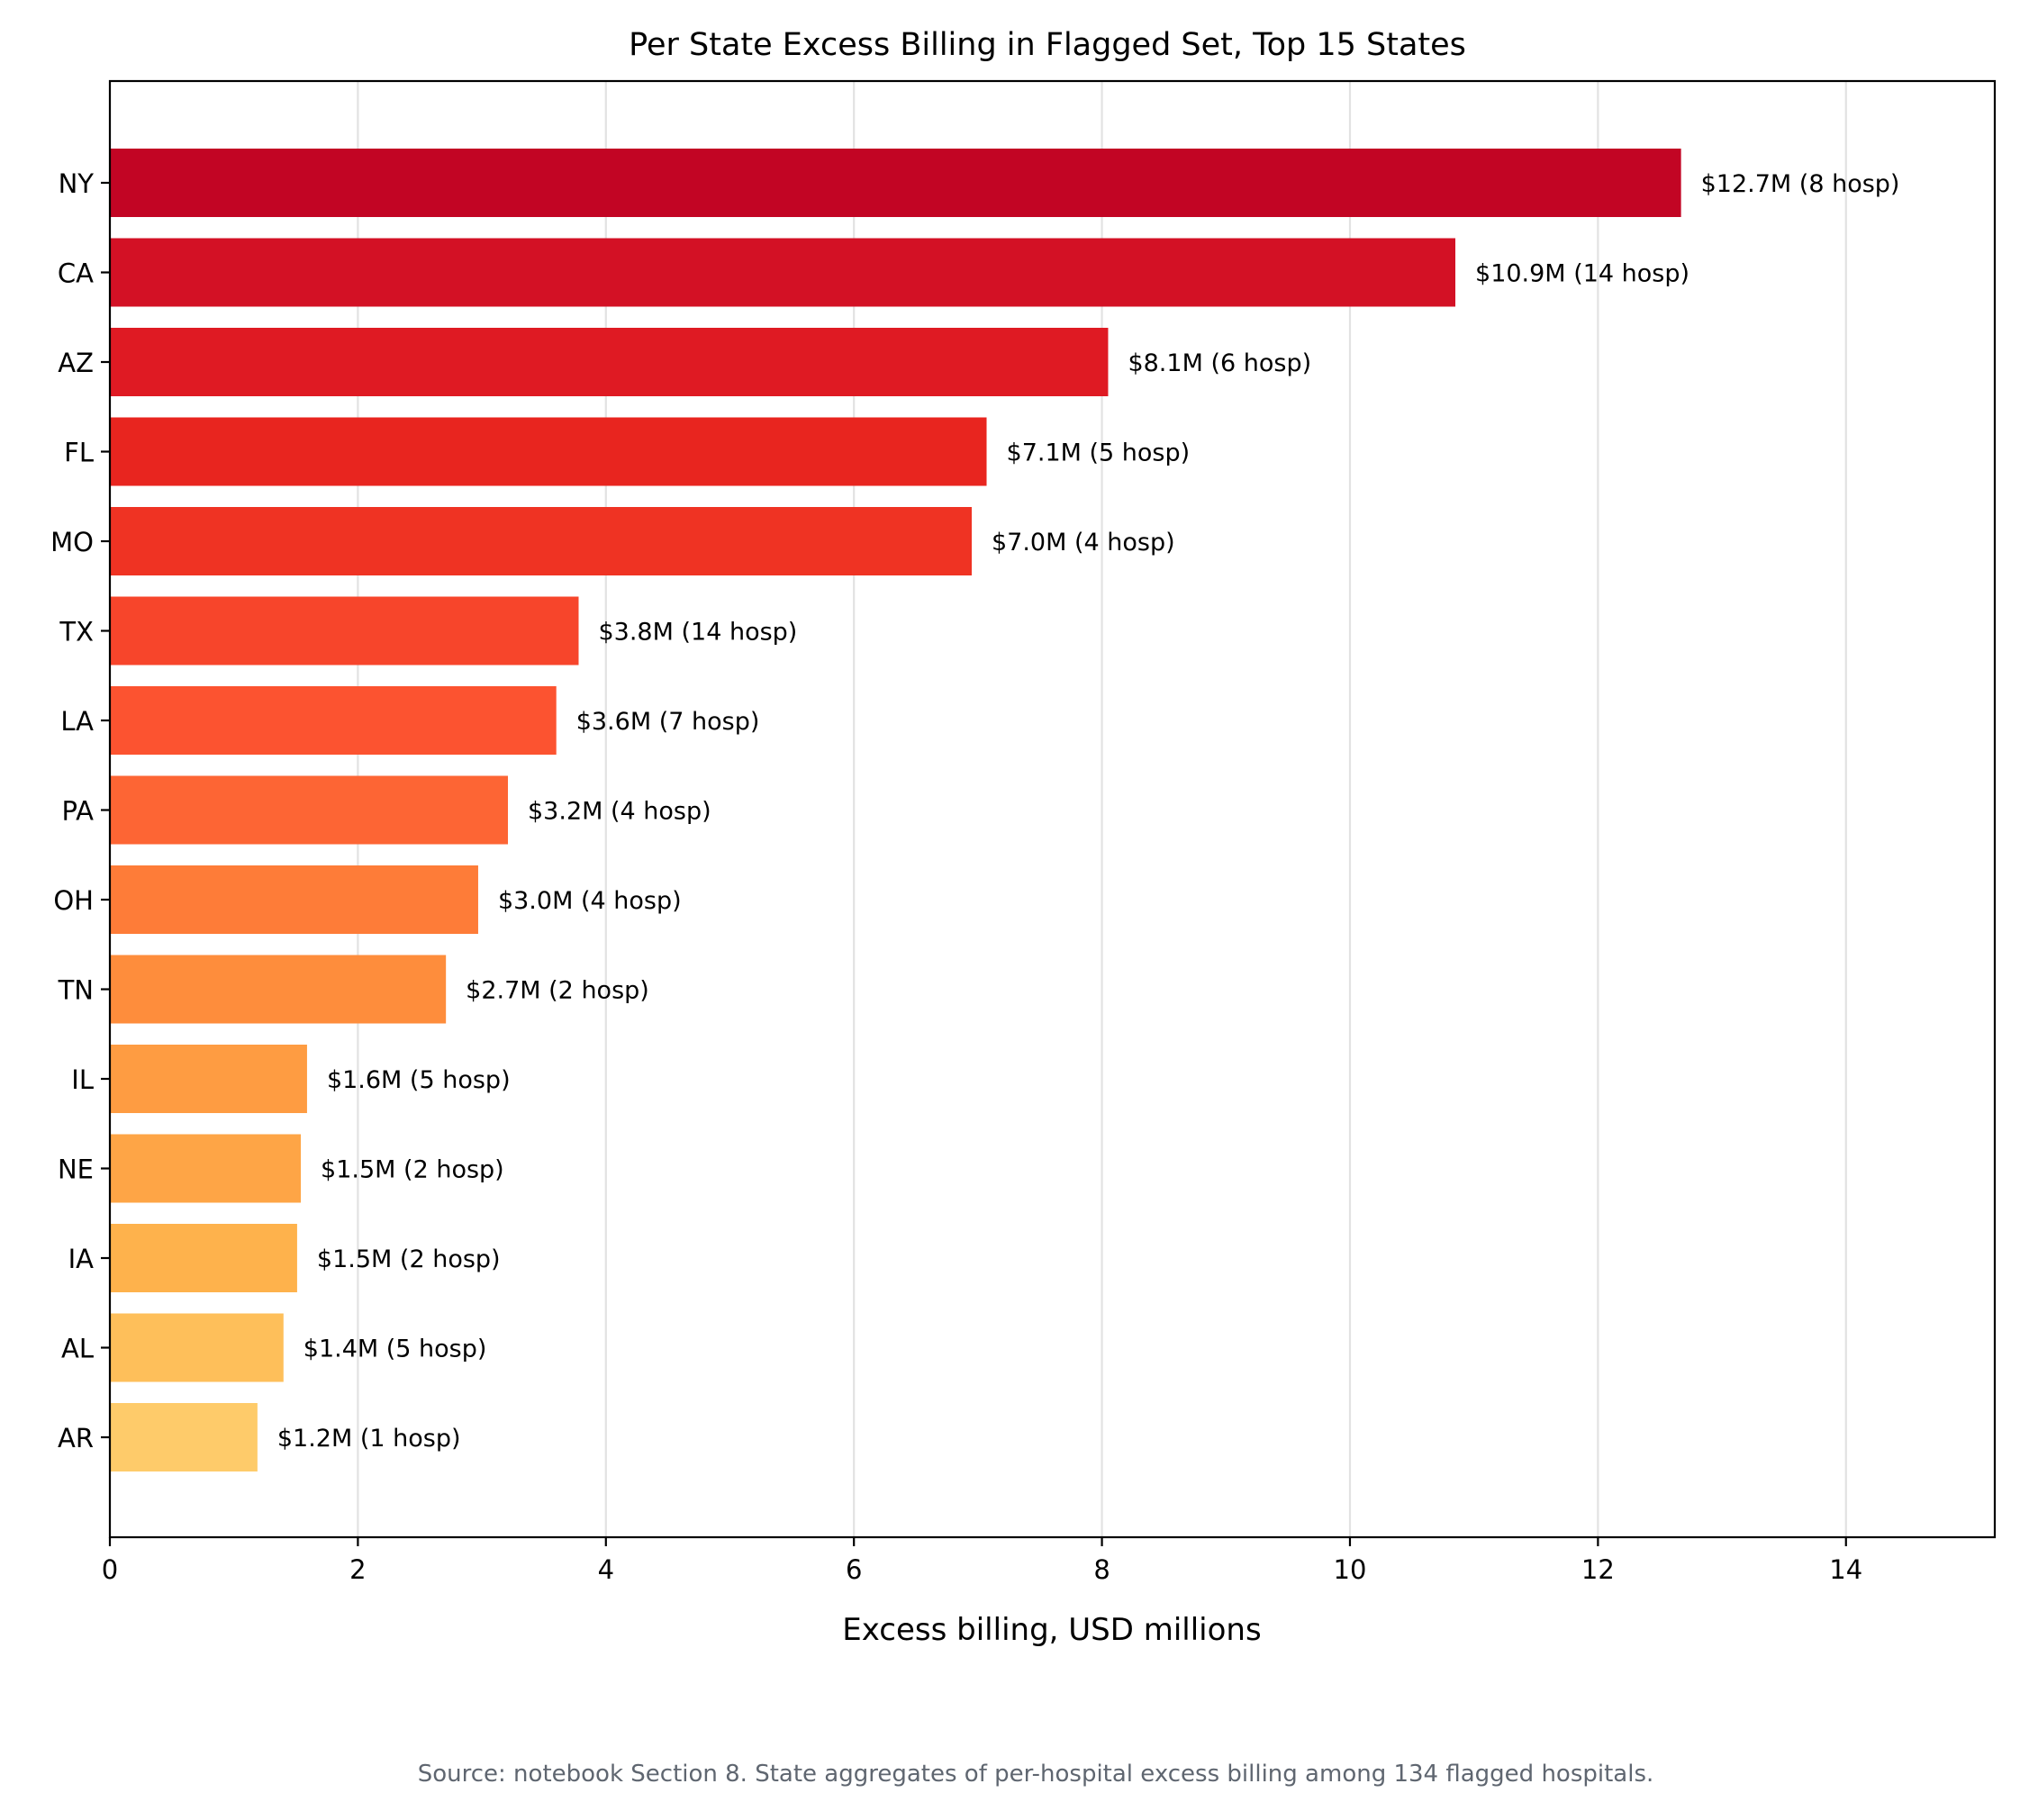  I want to click on bar-mo, so click(541, 541).